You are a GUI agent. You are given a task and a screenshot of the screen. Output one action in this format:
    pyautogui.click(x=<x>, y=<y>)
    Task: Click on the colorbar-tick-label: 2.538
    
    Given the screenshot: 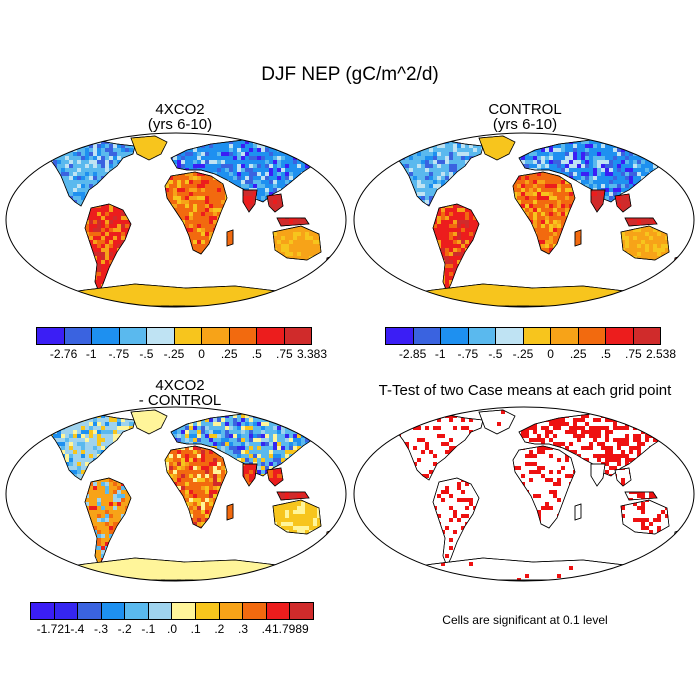 What is the action you would take?
    pyautogui.click(x=661, y=354)
    